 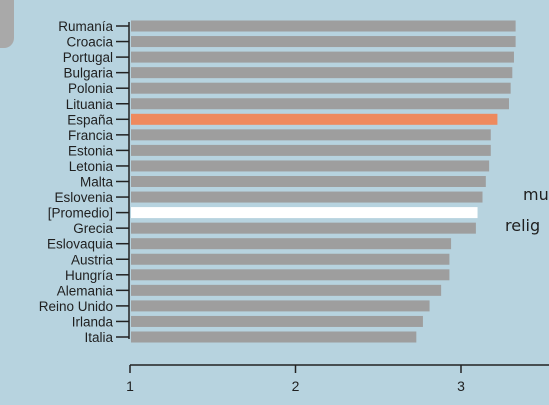 What do you see at coordinates (92, 259) in the screenshot?
I see `y-tick-label-16: Austria` at bounding box center [92, 259].